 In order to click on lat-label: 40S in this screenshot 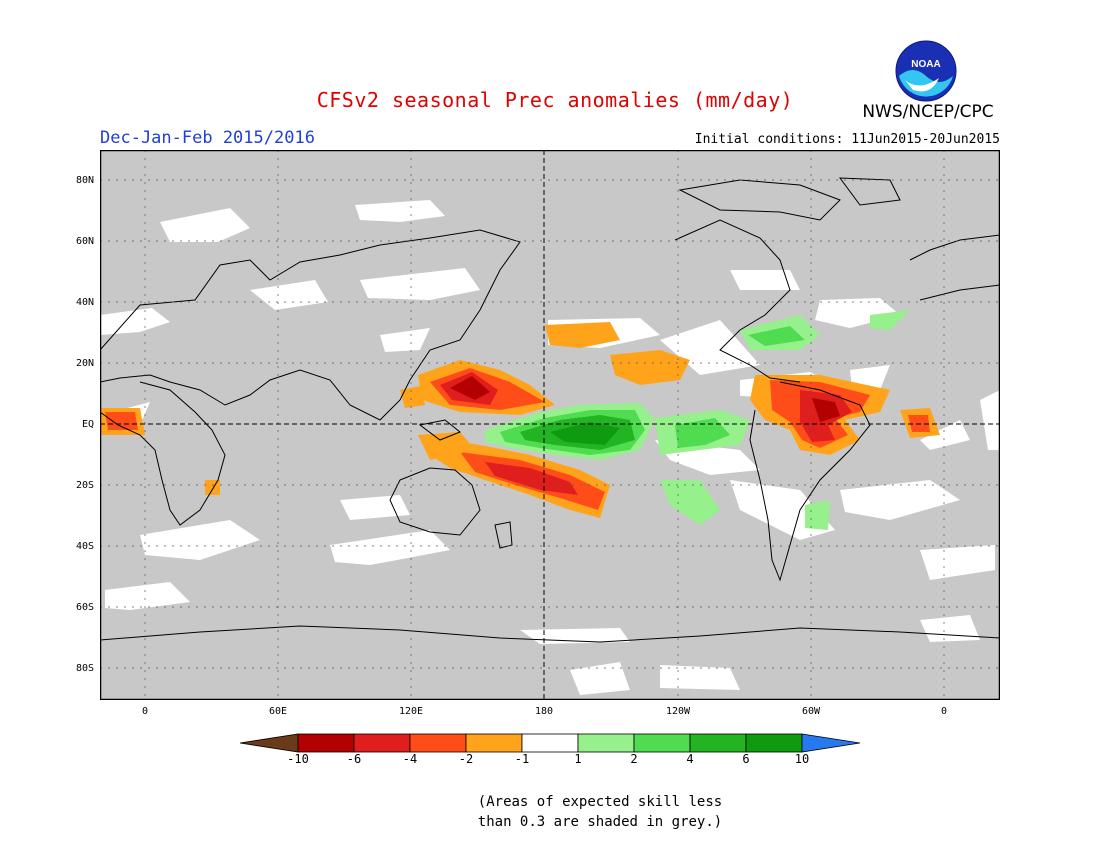, I will do `click(84, 546)`.